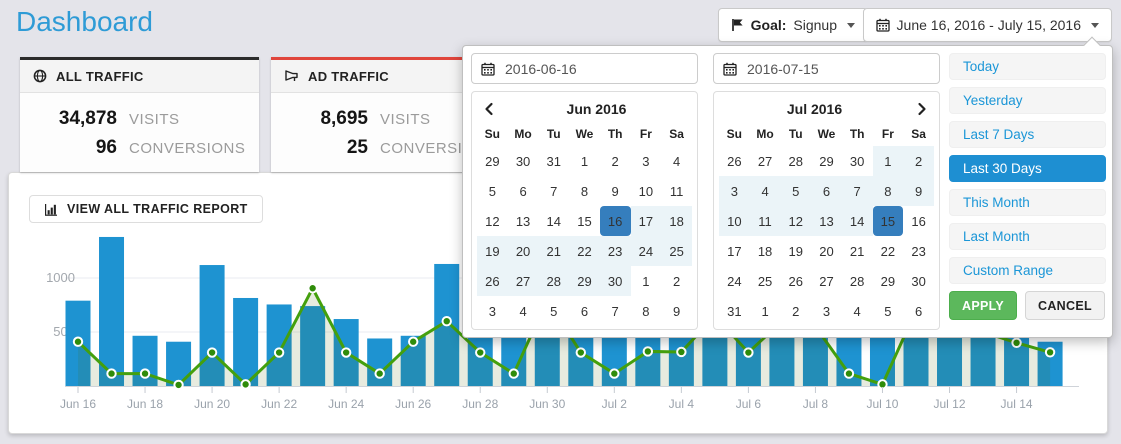 This screenshot has width=1121, height=444. Describe the element at coordinates (492, 221) in the screenshot. I see `day-cell: 12` at that location.